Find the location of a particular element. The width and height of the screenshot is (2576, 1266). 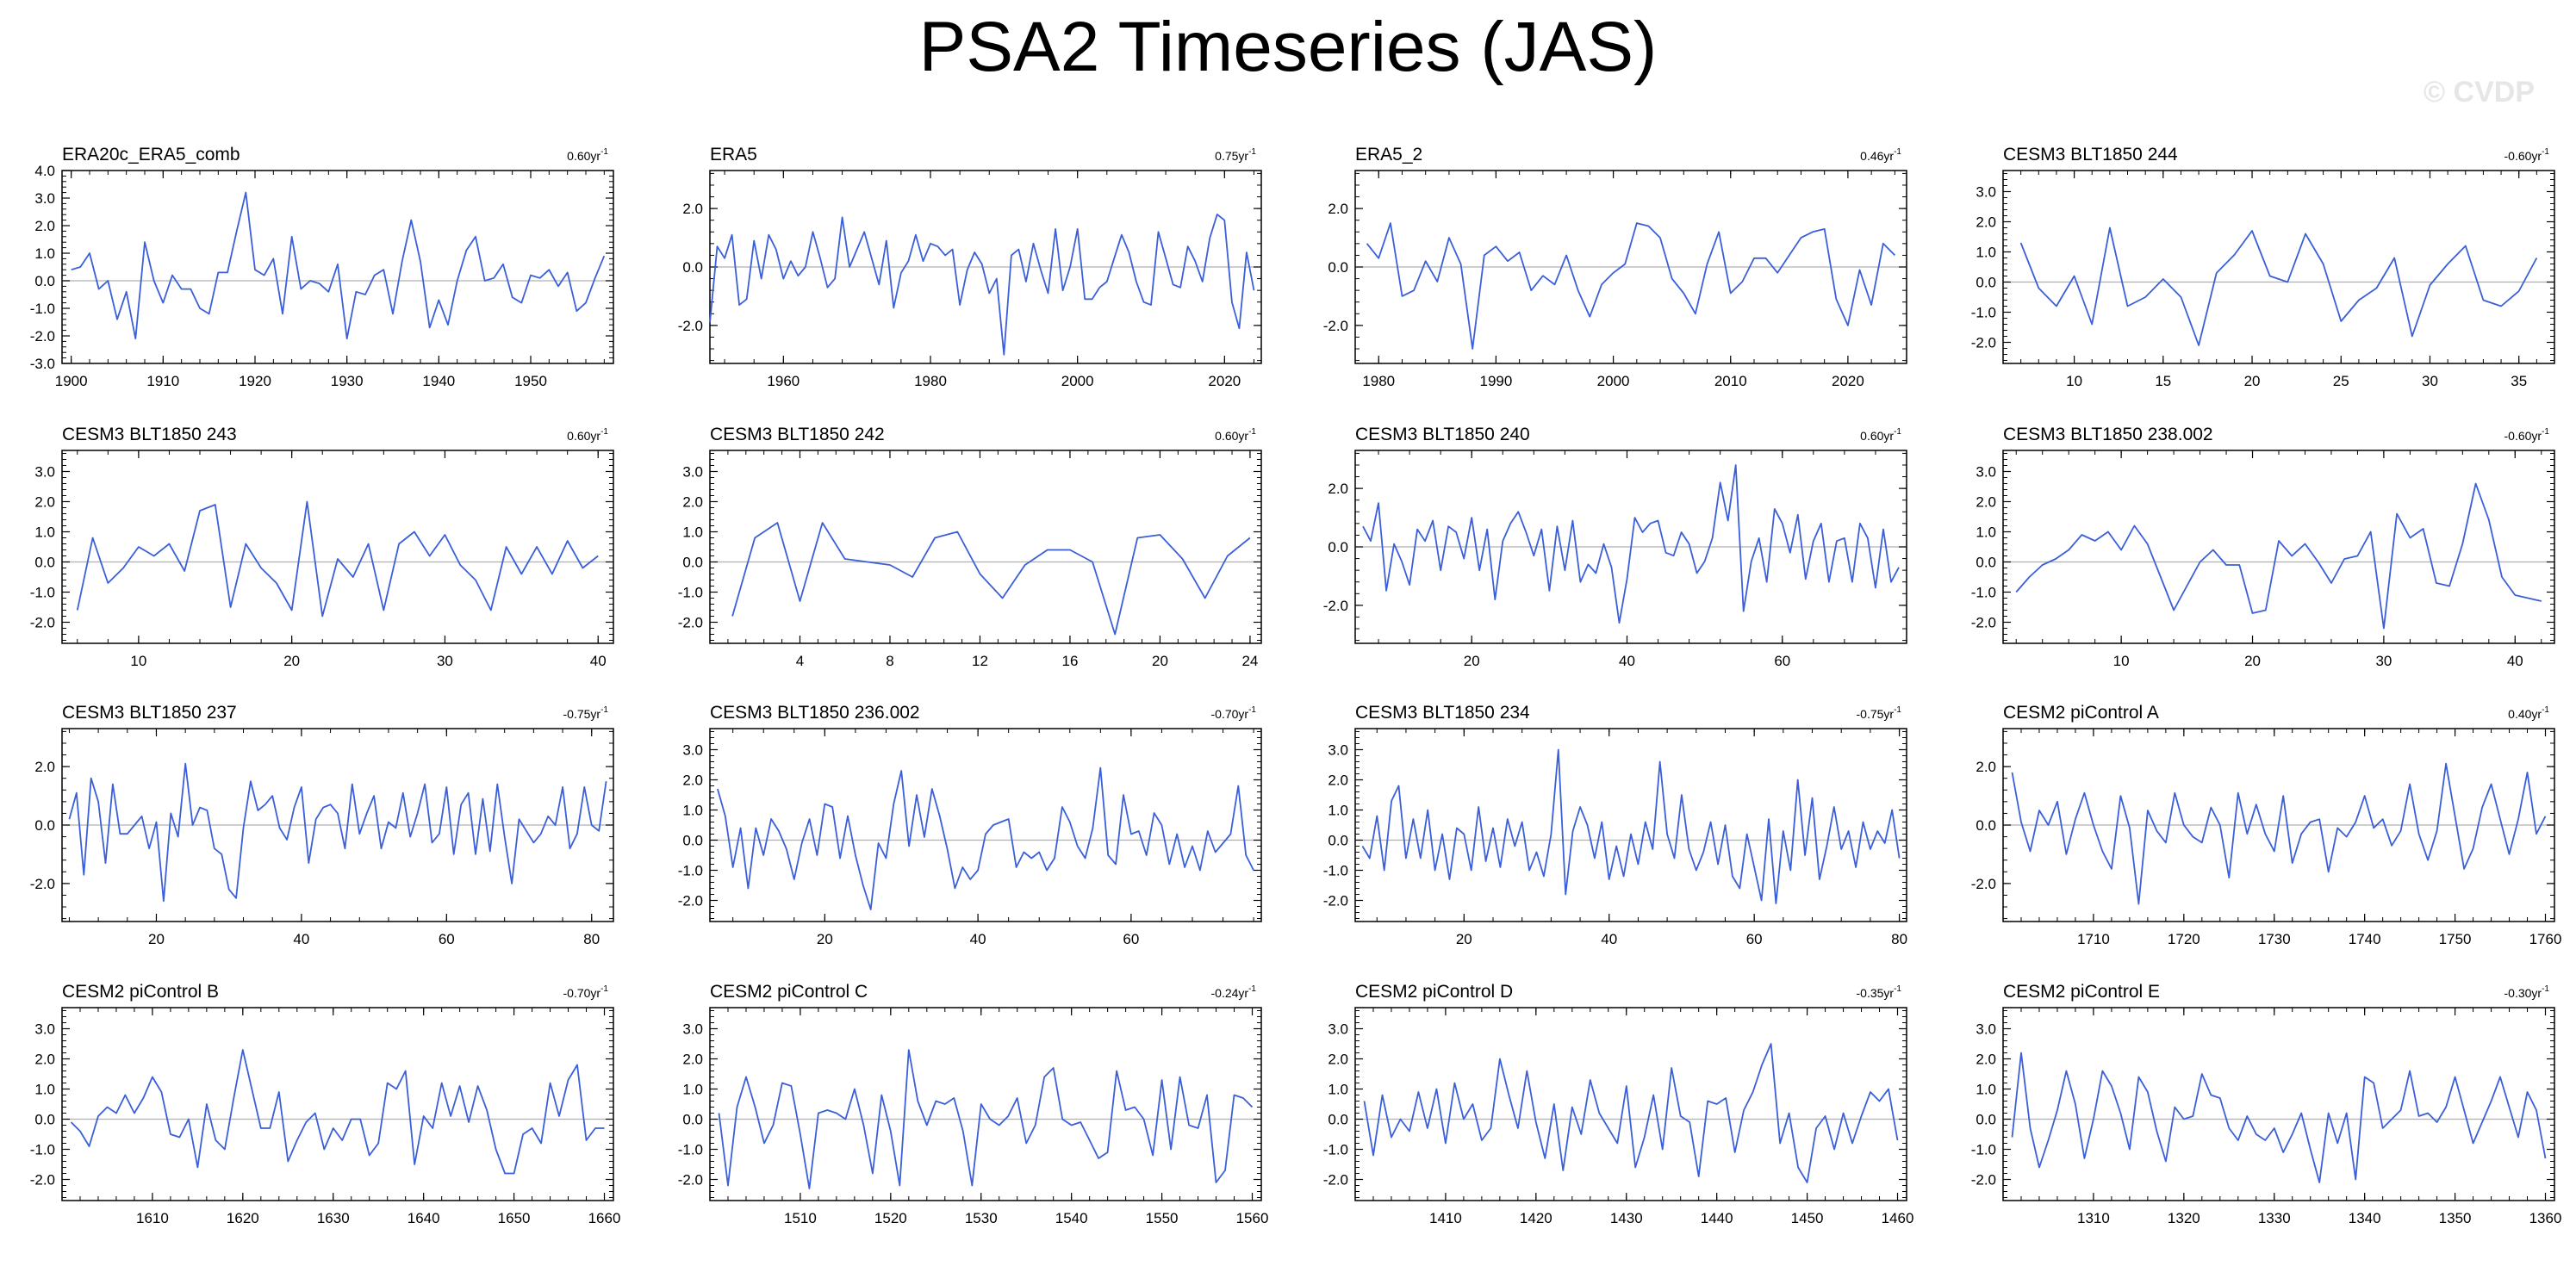

x-tick-label: 1930 is located at coordinates (348, 381).